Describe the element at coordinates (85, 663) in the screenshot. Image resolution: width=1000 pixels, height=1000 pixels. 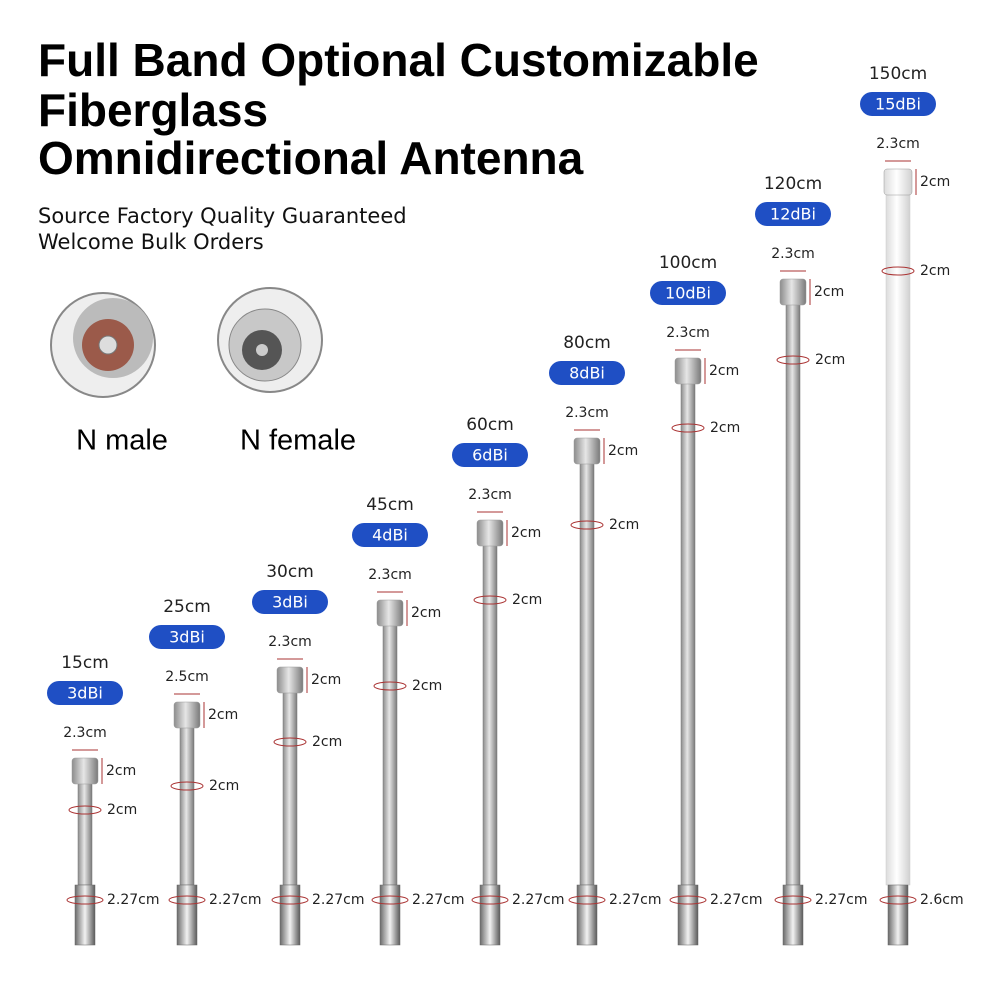
I see `length-label: 15cm` at that location.